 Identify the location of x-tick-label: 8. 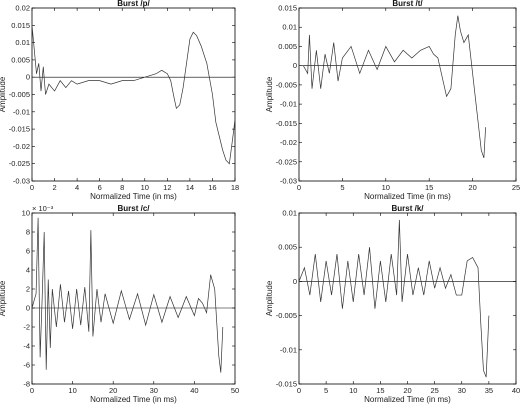
(122, 187).